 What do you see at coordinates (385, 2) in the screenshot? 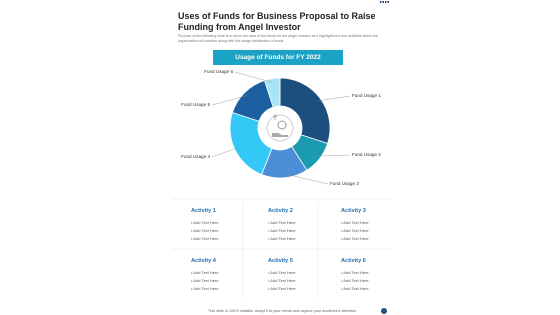
I see `decor-dots` at bounding box center [385, 2].